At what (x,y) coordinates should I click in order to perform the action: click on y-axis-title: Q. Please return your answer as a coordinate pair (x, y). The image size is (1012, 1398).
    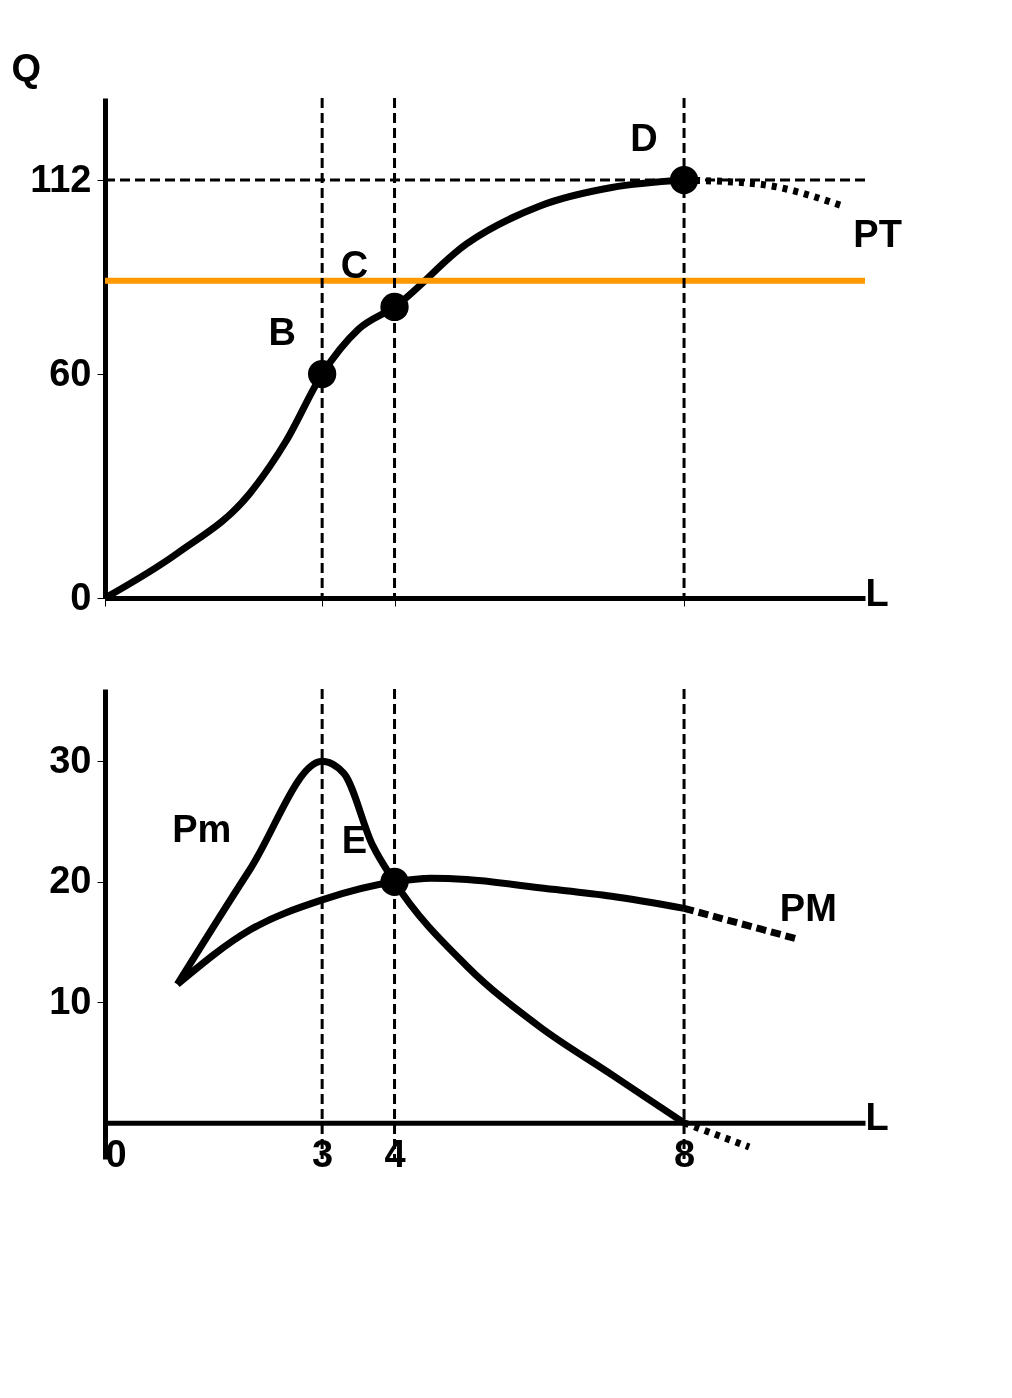
    Looking at the image, I should click on (26, 67).